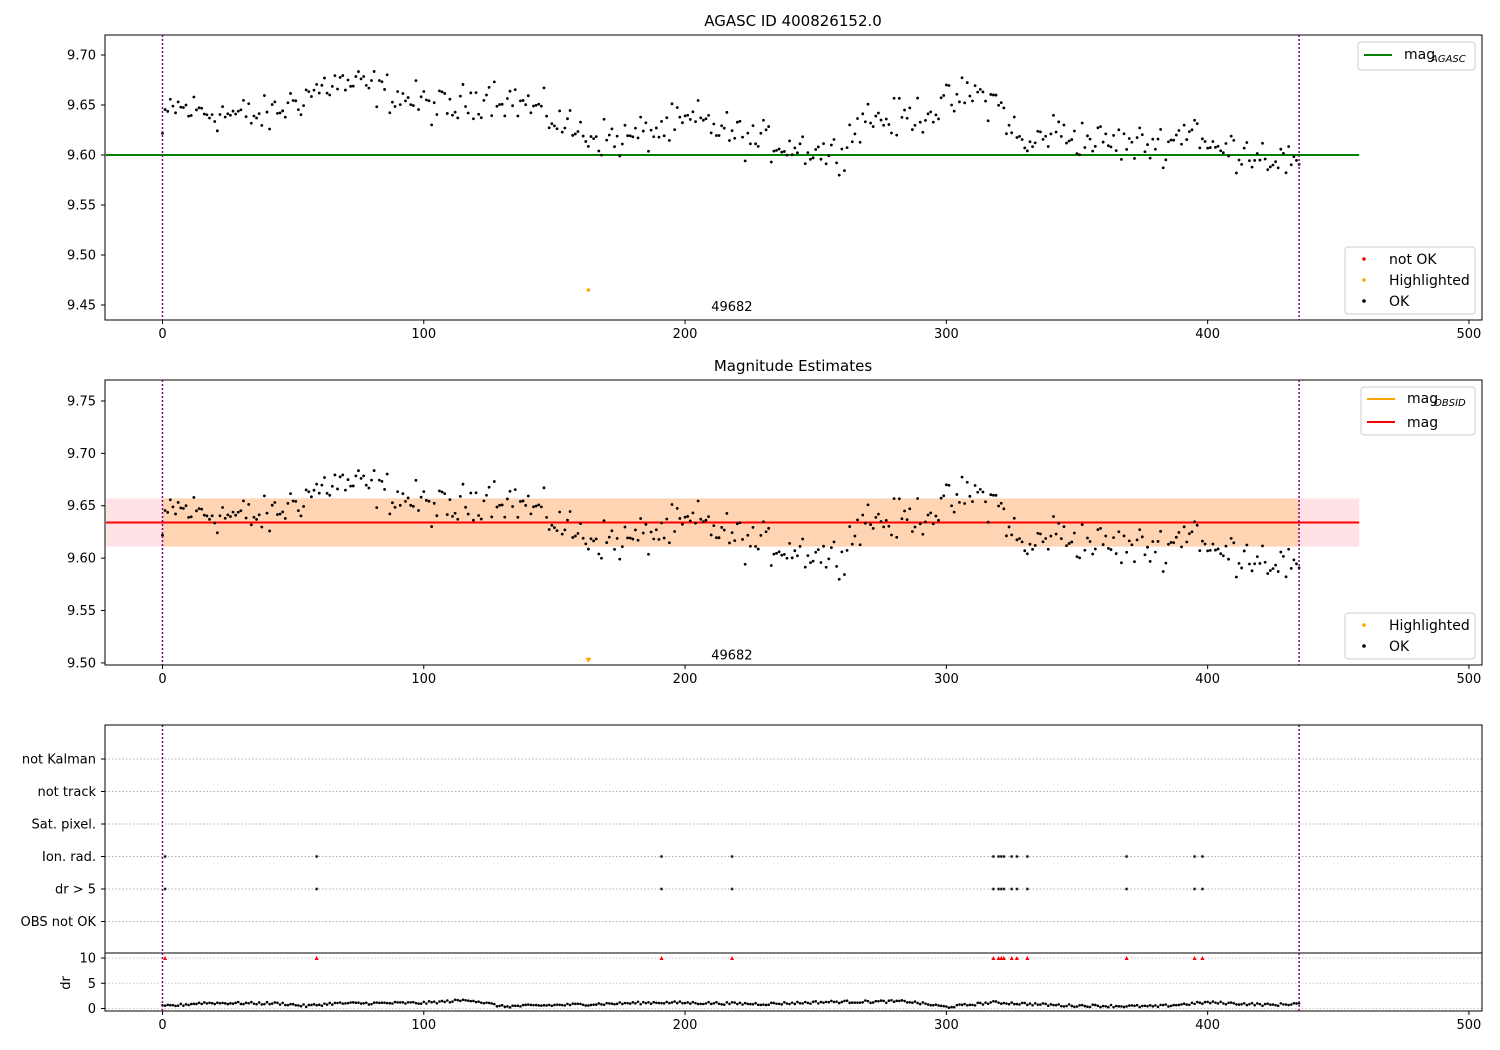  I want to click on x-tick-label: 0, so click(162, 334).